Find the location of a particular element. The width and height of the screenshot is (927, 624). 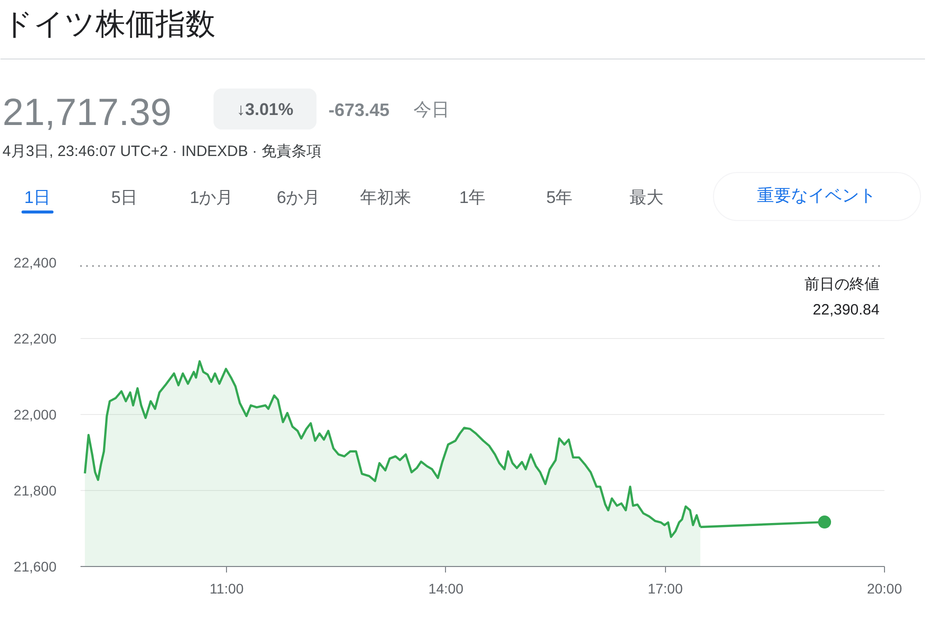

y-tick-label: 21,800 is located at coordinates (35, 490).